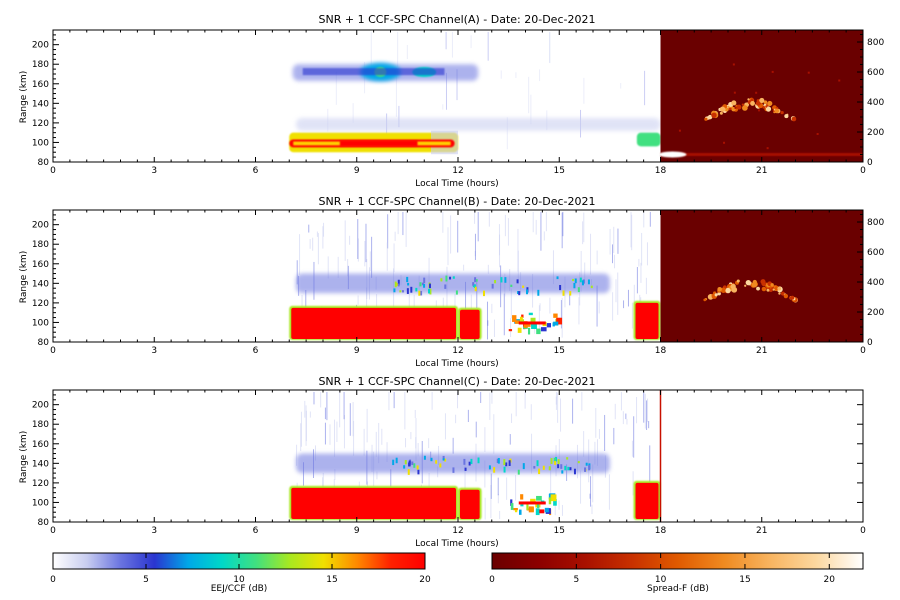 The width and height of the screenshot is (900, 600). I want to click on colorbar-tick-label: 15, so click(331, 580).